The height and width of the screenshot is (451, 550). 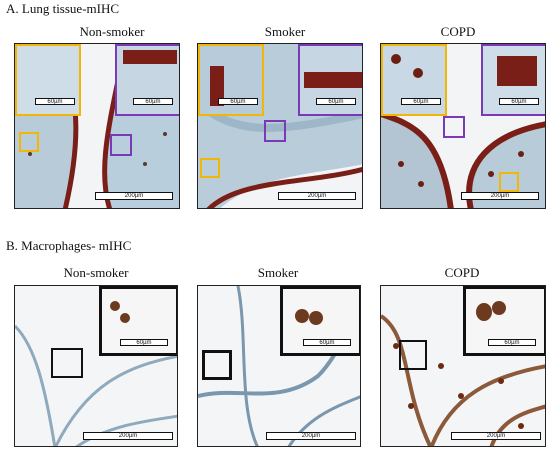 I want to click on panel-a-nonsmoker: 60µm 60µm 200µm, so click(x=97, y=126).